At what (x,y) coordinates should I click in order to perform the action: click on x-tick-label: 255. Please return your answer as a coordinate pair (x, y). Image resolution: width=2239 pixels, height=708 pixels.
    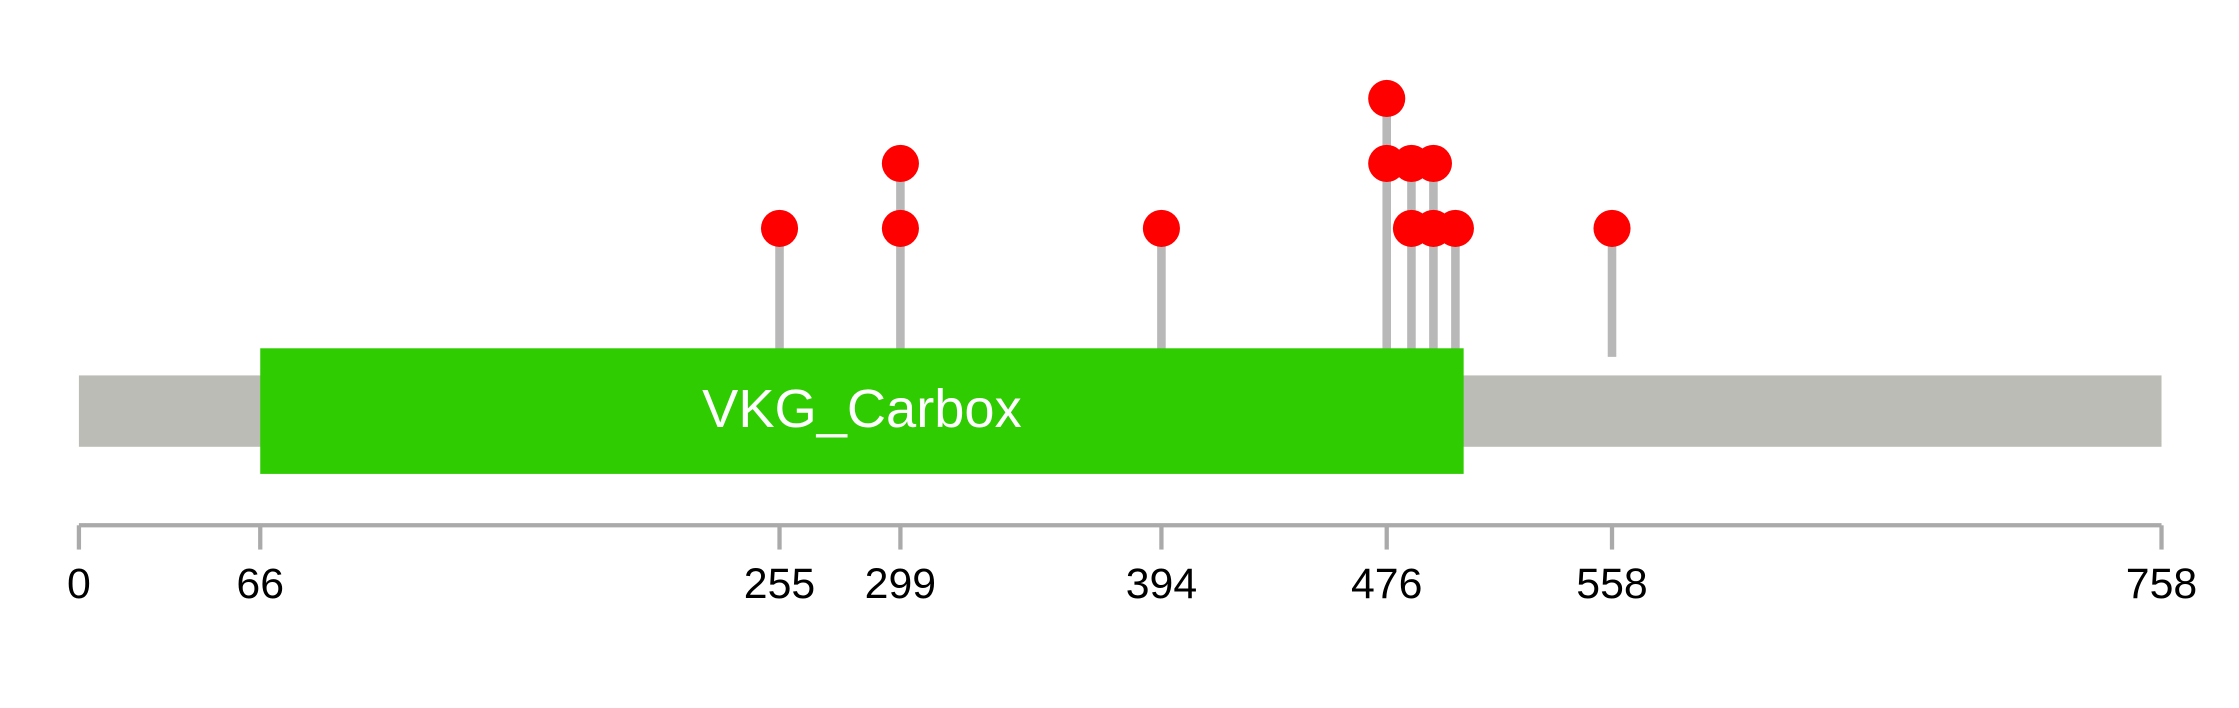
    Looking at the image, I should click on (779, 584).